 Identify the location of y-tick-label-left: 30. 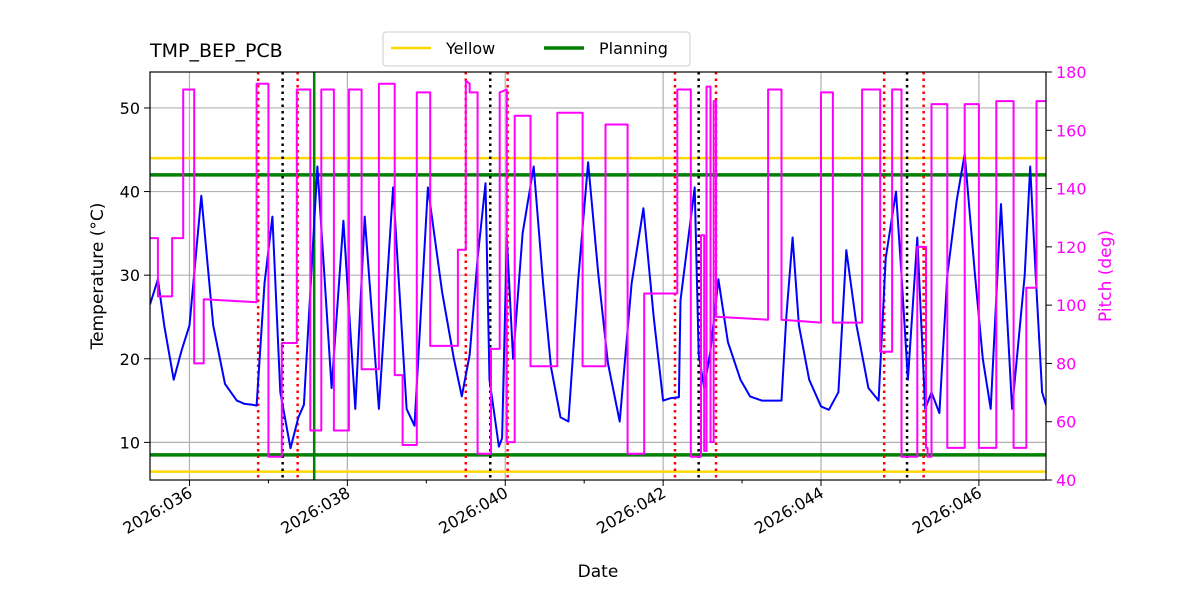
(130, 275).